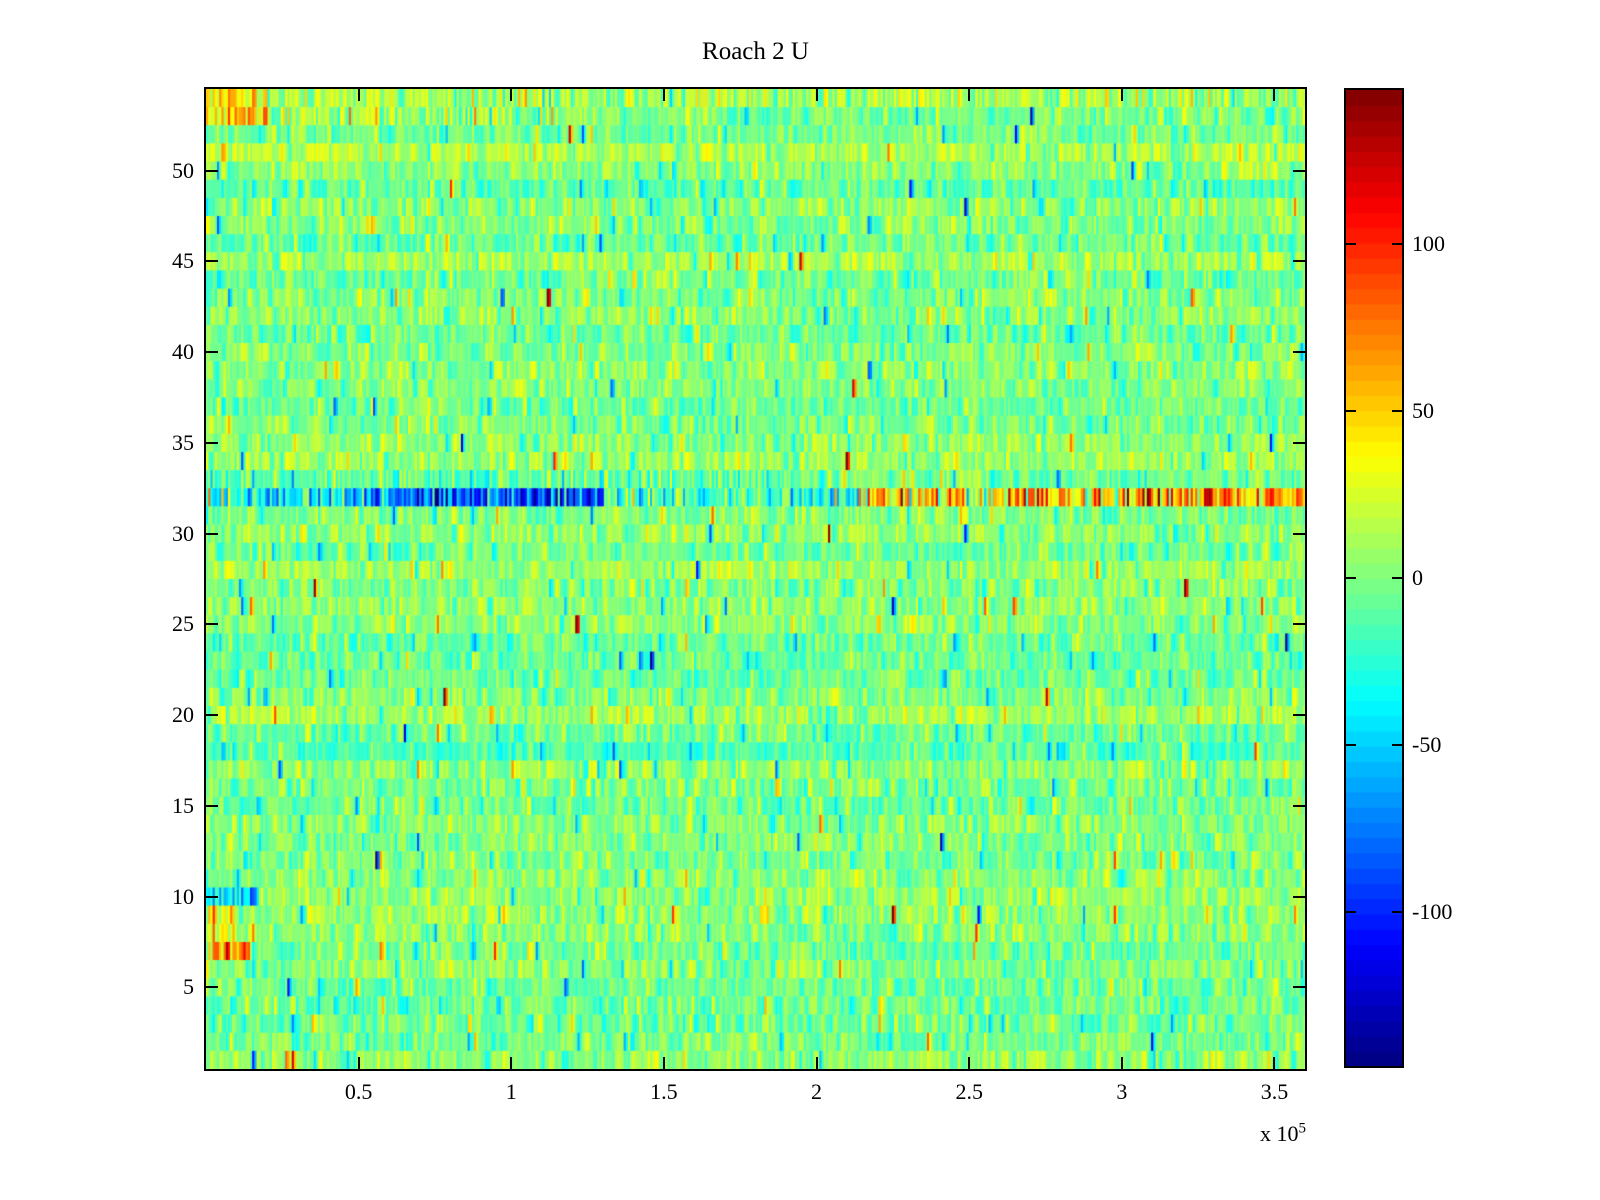 This screenshot has width=1600, height=1200. Describe the element at coordinates (183, 352) in the screenshot. I see `y-tick-label: 40` at that location.